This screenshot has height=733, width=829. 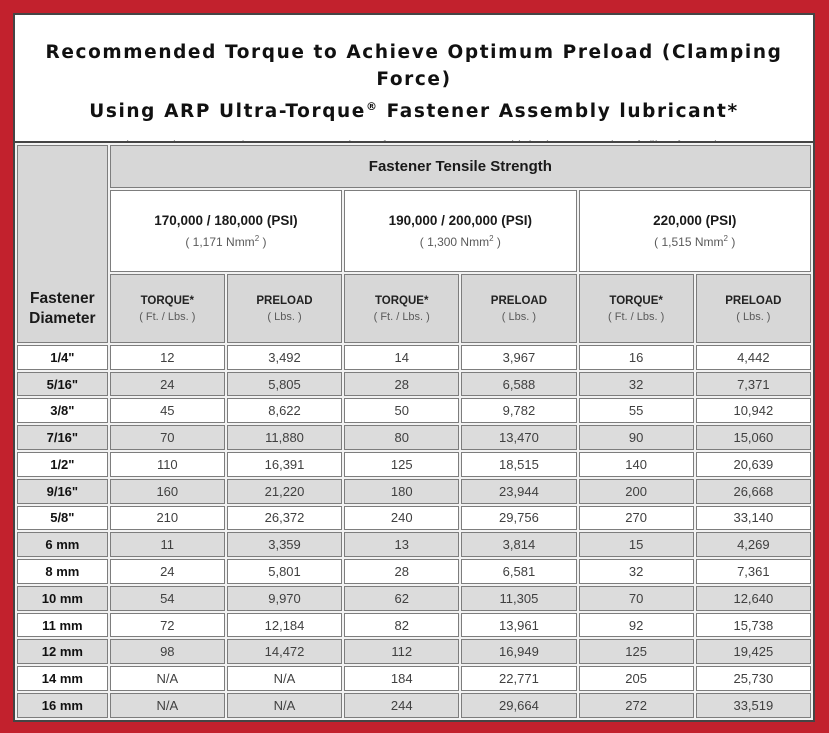 I want to click on column-header-psi-170-180: 170,000 / 180,000 (PSI) ( 1,171 Nmm2 ), so click(x=226, y=231).